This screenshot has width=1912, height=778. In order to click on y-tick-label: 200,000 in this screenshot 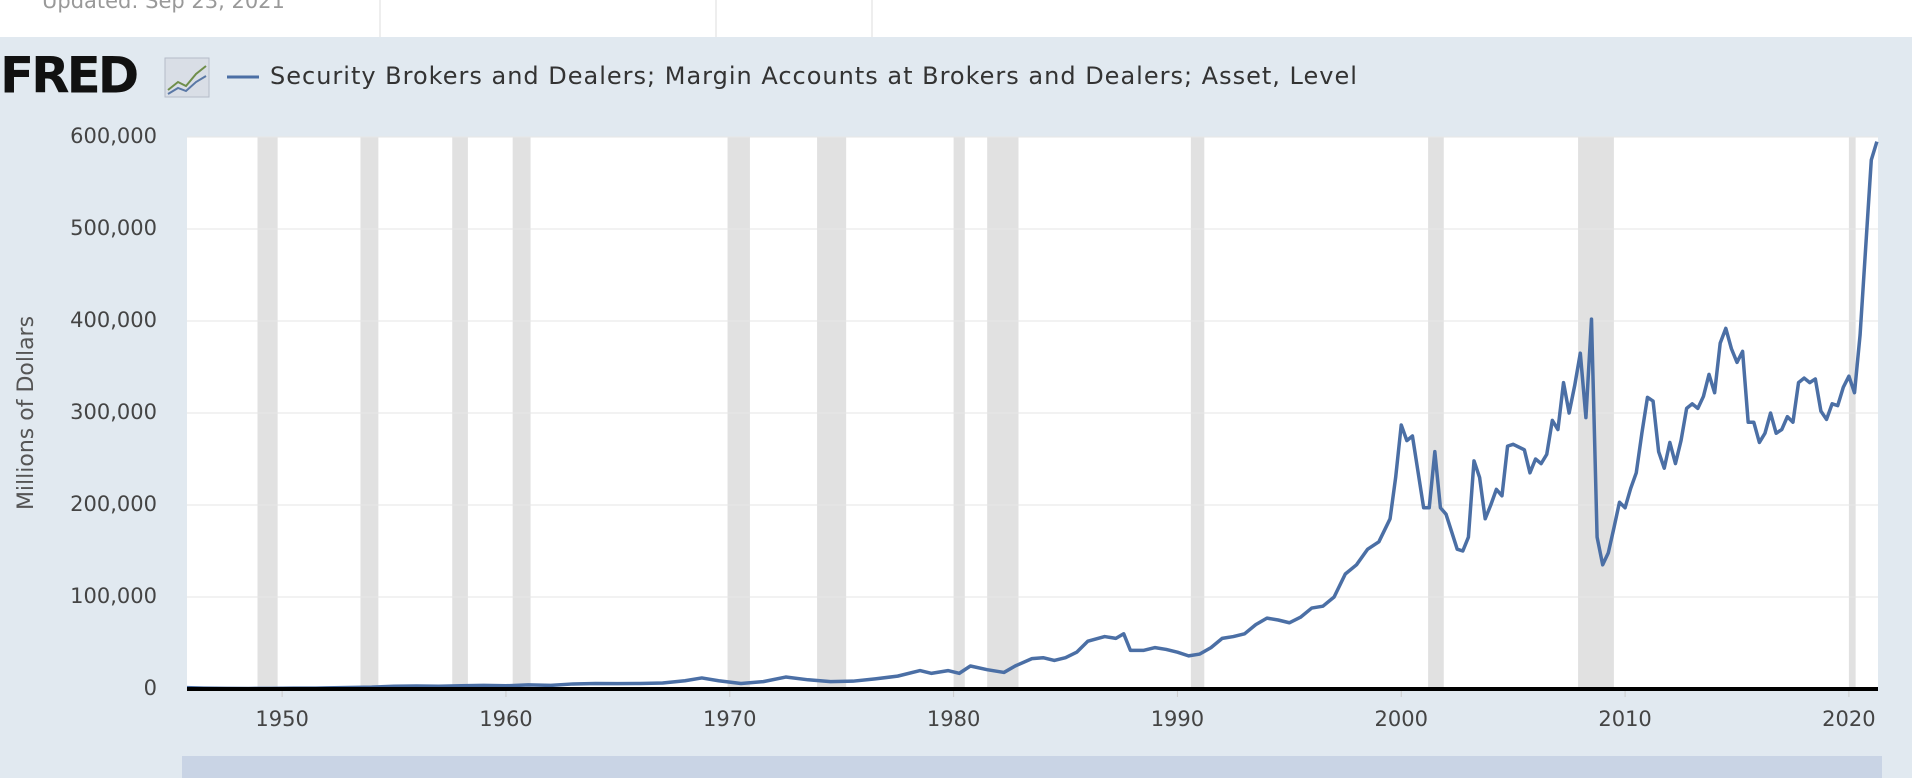, I will do `click(113, 504)`.